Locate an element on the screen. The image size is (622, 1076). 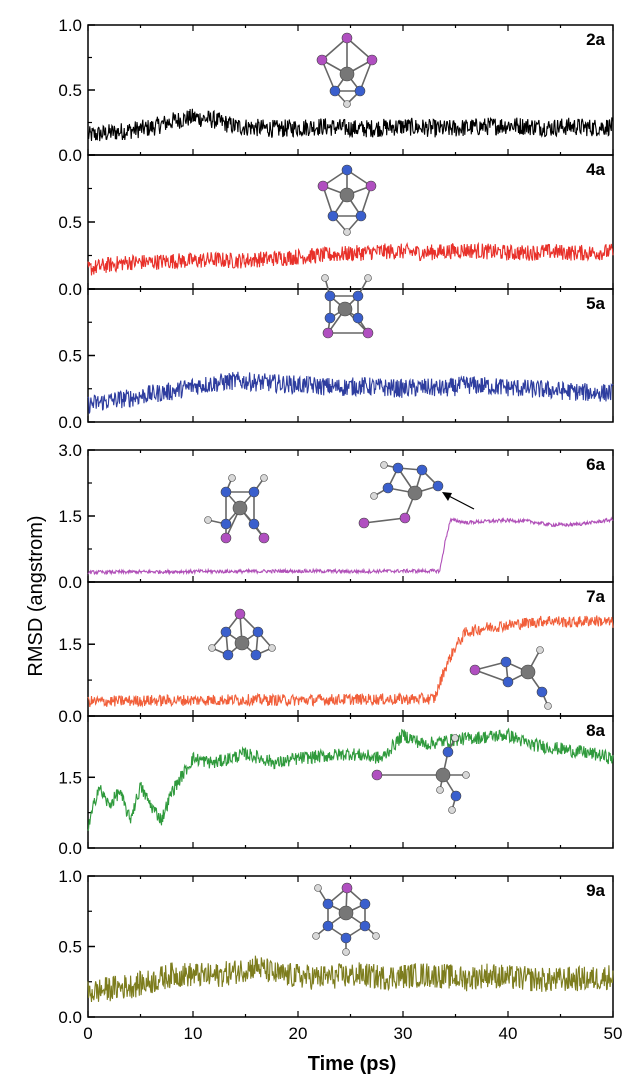
molecule-6a-left is located at coordinates (237, 509).